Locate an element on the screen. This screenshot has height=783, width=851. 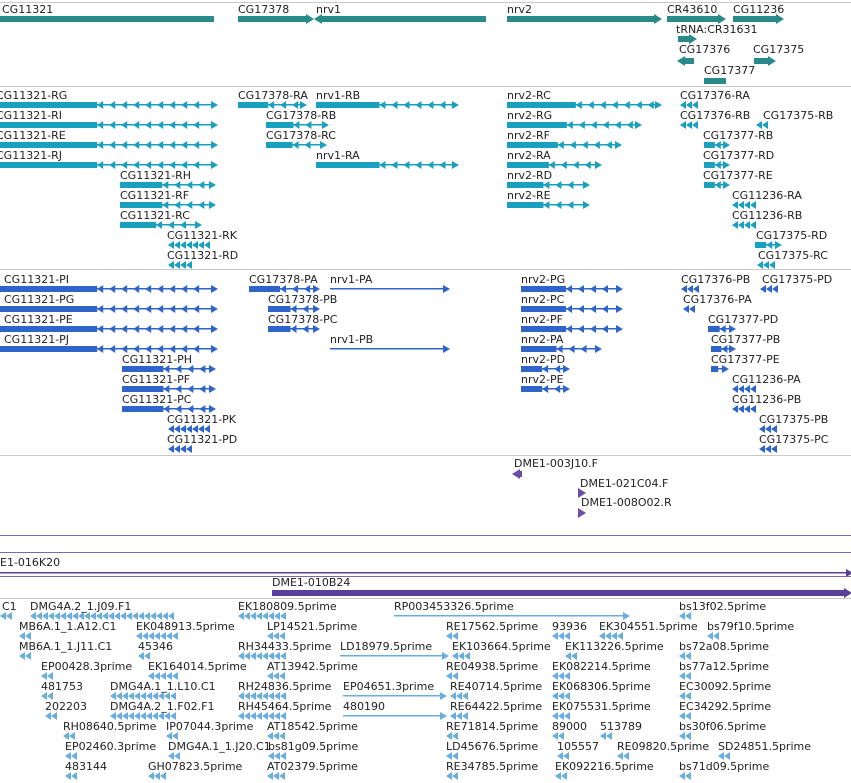
proteins-feature-label: CG11321-PI is located at coordinates (37, 279).